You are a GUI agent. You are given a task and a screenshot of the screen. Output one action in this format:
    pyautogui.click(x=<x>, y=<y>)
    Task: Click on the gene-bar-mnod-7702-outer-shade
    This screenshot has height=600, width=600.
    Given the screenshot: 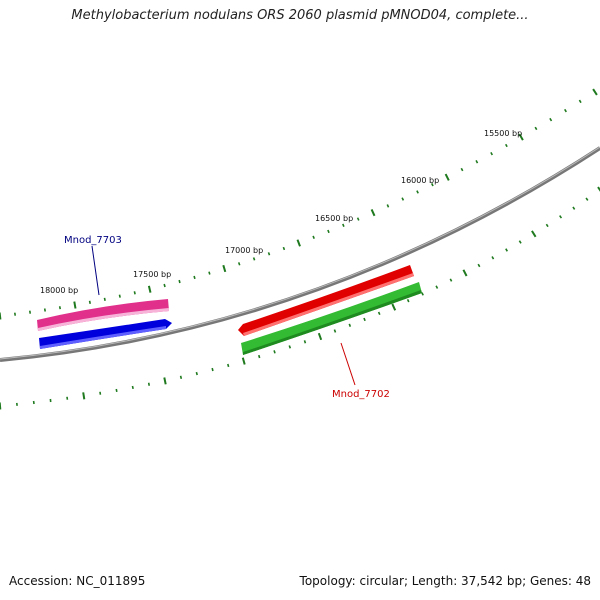 What is the action you would take?
    pyautogui.click(x=328, y=304)
    